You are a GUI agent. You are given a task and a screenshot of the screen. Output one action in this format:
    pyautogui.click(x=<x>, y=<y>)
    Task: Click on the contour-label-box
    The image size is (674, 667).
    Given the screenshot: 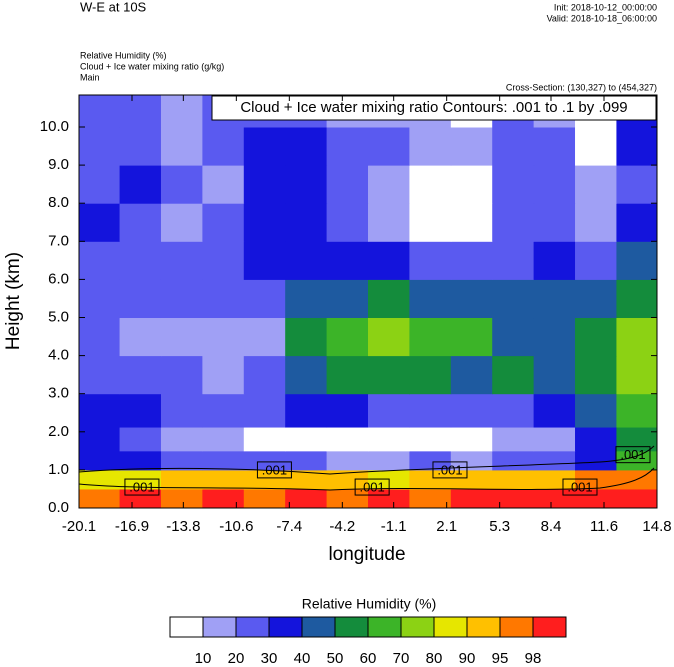 What is the action you would take?
    pyautogui.click(x=450, y=470)
    